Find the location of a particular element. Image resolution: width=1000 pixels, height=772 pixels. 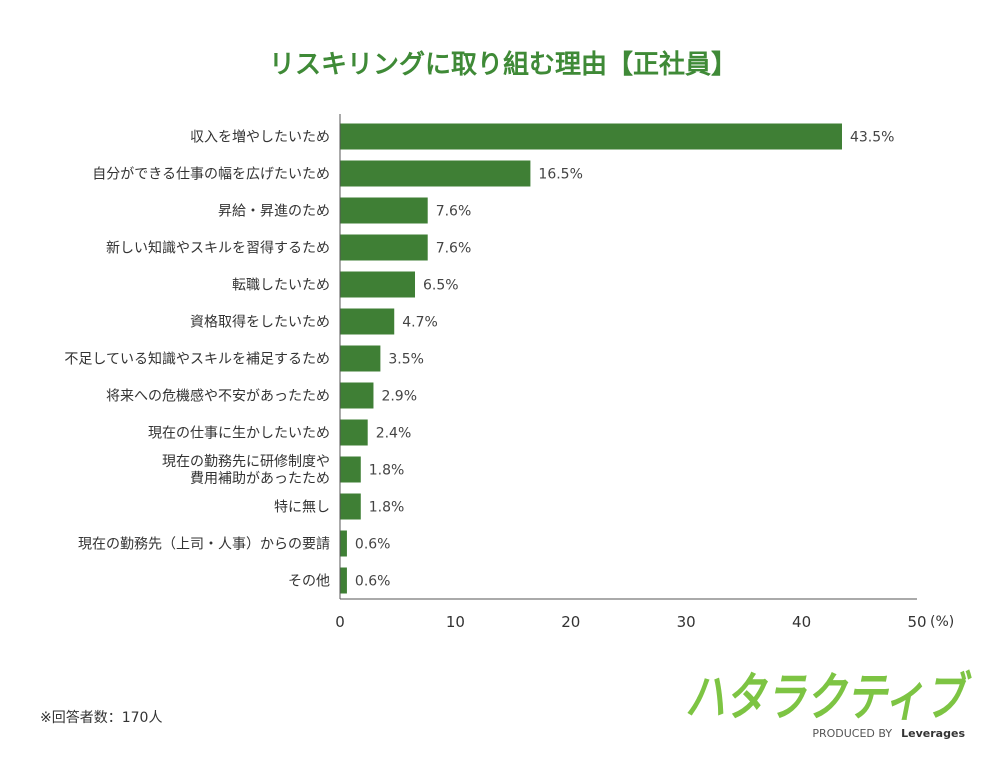

category-label-3: 新しい知識やスキルを習得するため is located at coordinates (218, 248).